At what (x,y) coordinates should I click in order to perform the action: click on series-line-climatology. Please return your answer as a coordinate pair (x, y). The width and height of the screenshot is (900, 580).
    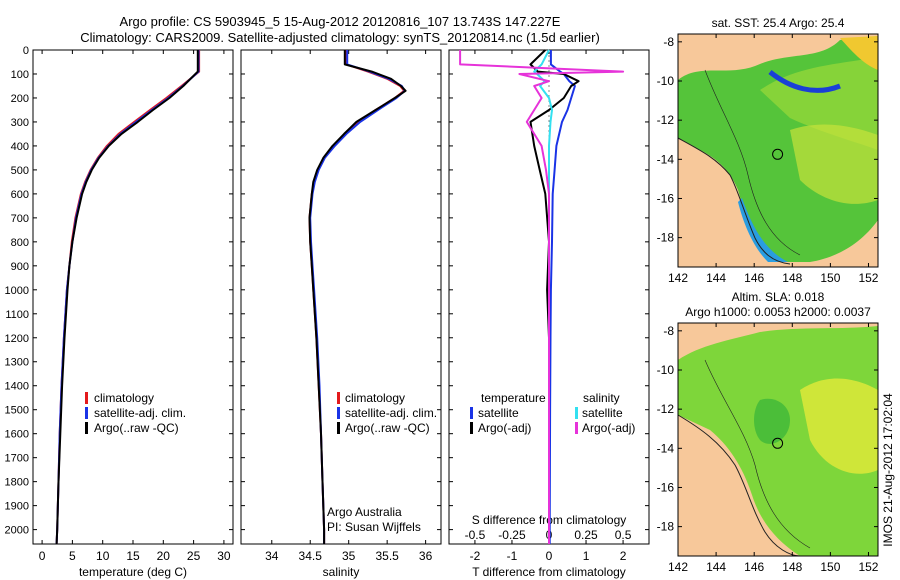
    Looking at the image, I should click on (128, 297).